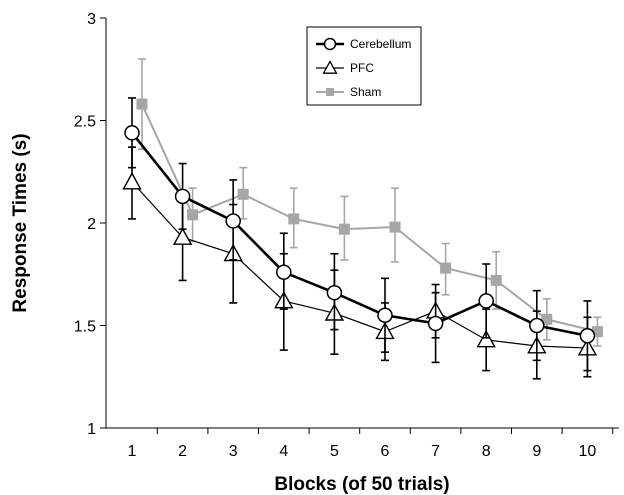 The height and width of the screenshot is (495, 624). What do you see at coordinates (361, 484) in the screenshot?
I see `x-axis-title: Blocks (of 50 trials)` at bounding box center [361, 484].